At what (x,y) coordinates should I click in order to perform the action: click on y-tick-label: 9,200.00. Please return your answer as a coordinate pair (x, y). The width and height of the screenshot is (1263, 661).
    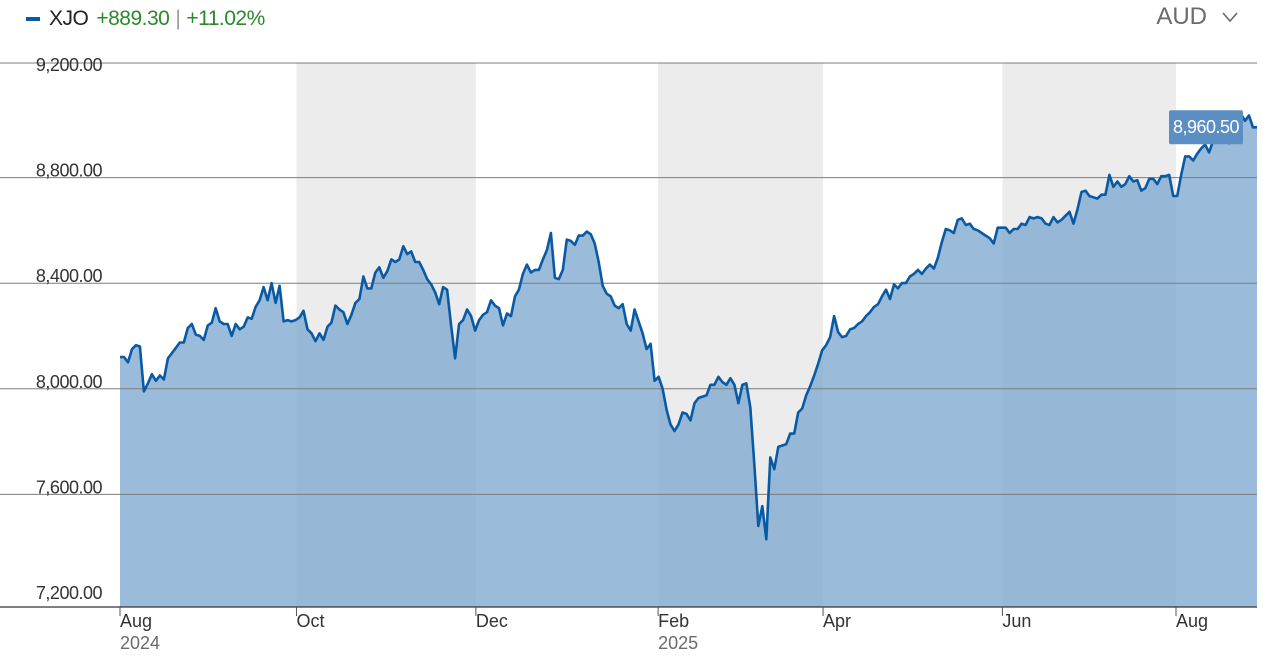
    Looking at the image, I should click on (69, 65).